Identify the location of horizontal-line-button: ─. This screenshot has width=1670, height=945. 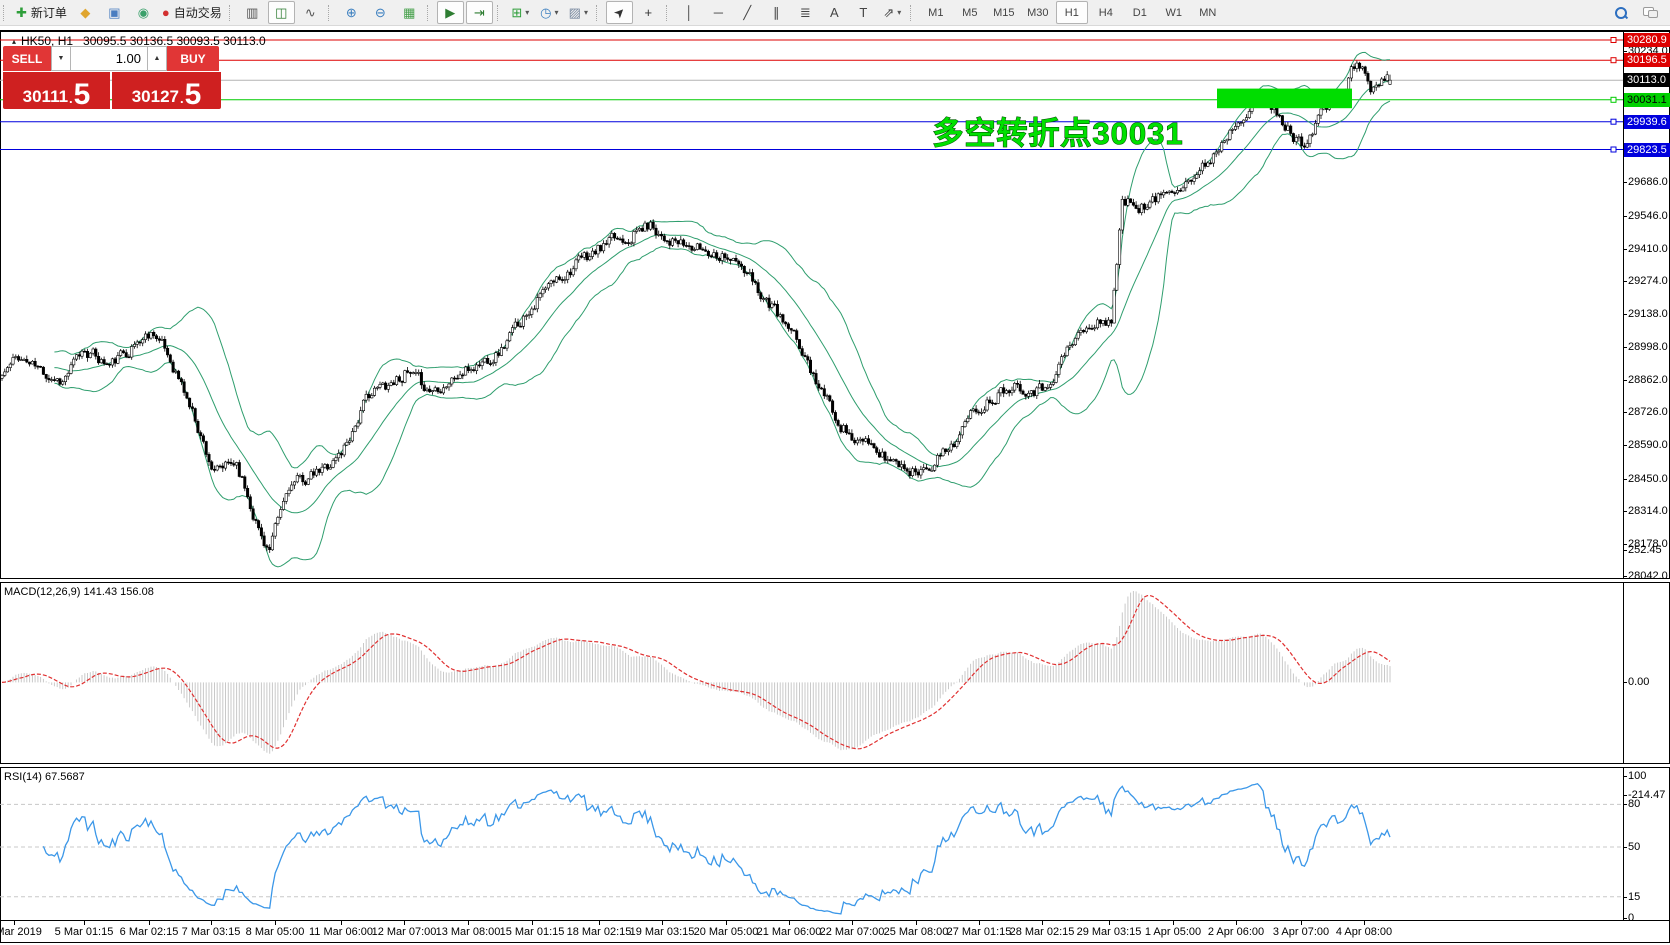
(718, 12).